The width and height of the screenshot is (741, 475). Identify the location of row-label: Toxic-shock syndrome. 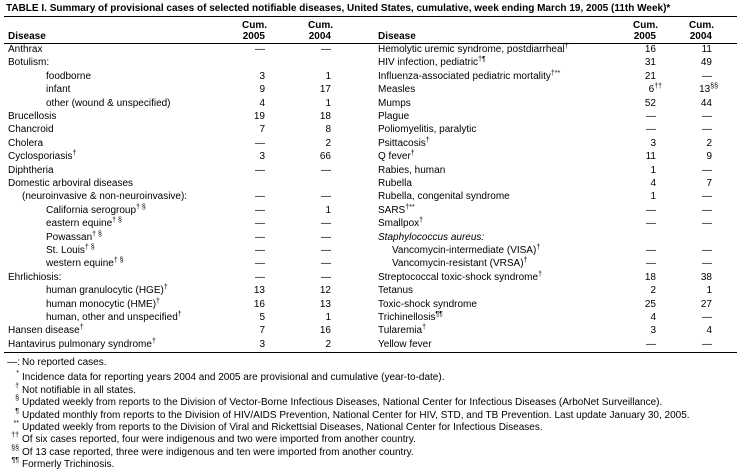
(427, 305).